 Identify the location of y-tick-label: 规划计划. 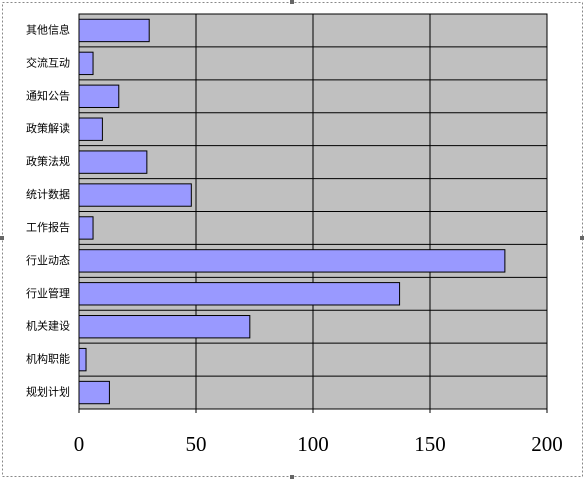
(48, 392).